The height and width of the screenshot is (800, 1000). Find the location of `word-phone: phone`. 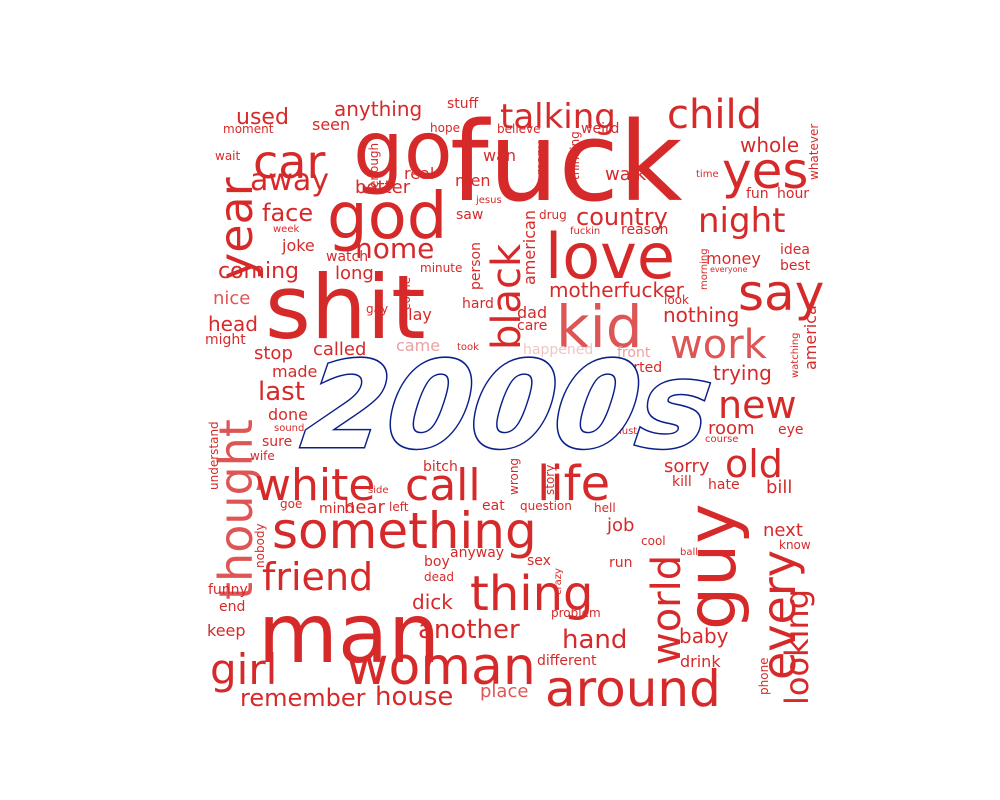

word-phone: phone is located at coordinates (764, 676).